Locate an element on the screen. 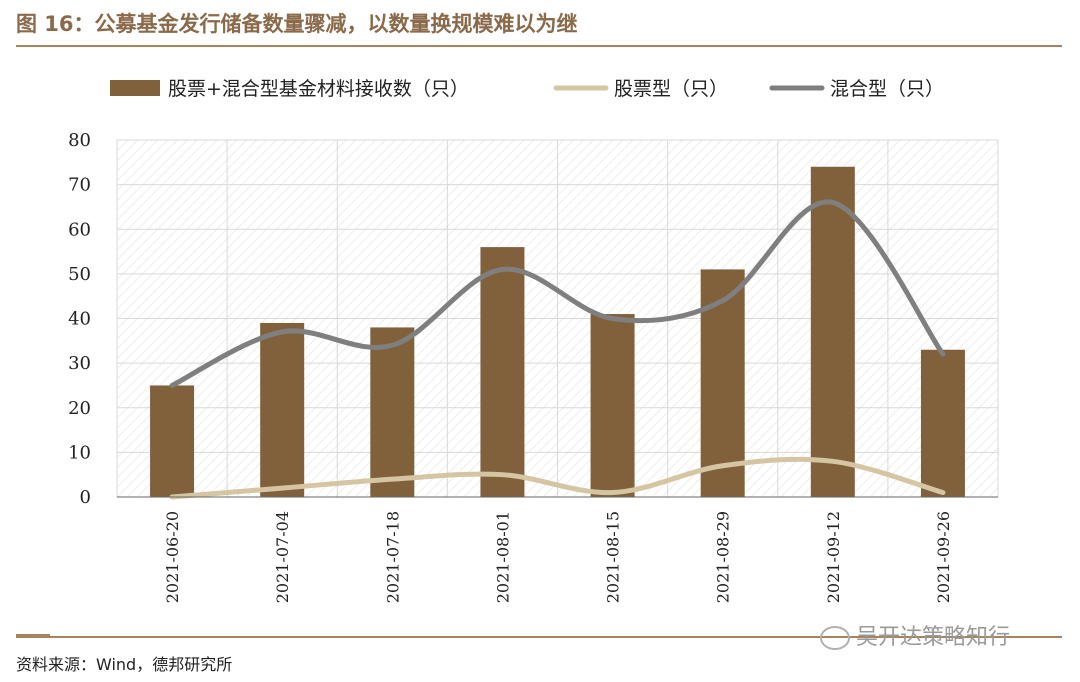  y-tick-label: 0 is located at coordinates (85, 497).